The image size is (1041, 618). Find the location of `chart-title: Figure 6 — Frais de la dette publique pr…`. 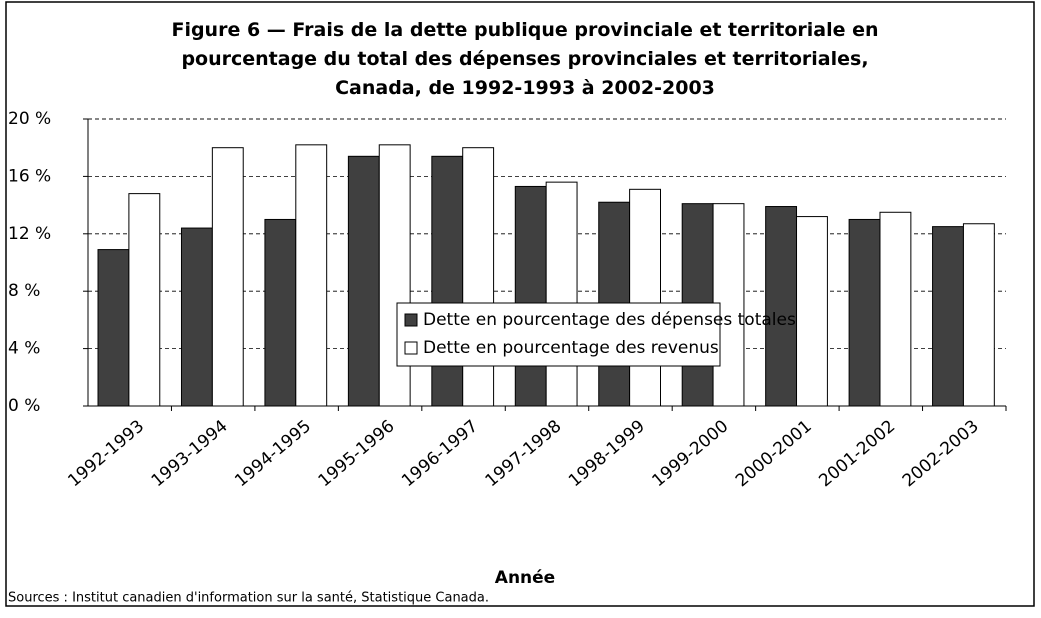

chart-title: Figure 6 — Frais de la dette publique pr… is located at coordinates (524, 59).